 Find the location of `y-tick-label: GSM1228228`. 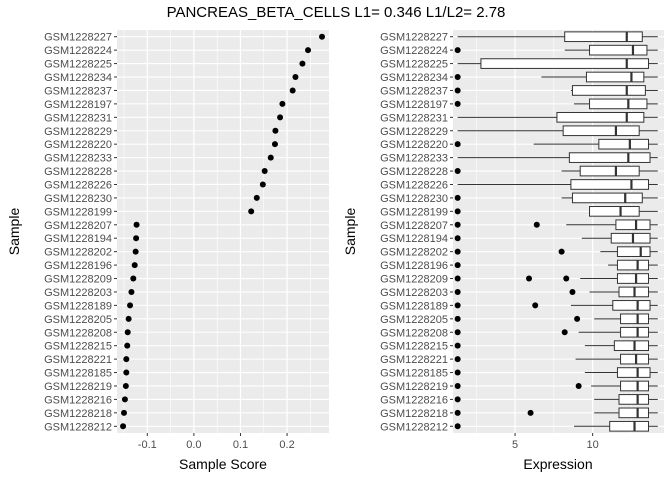

y-tick-label: GSM1228228 is located at coordinates (78, 172).